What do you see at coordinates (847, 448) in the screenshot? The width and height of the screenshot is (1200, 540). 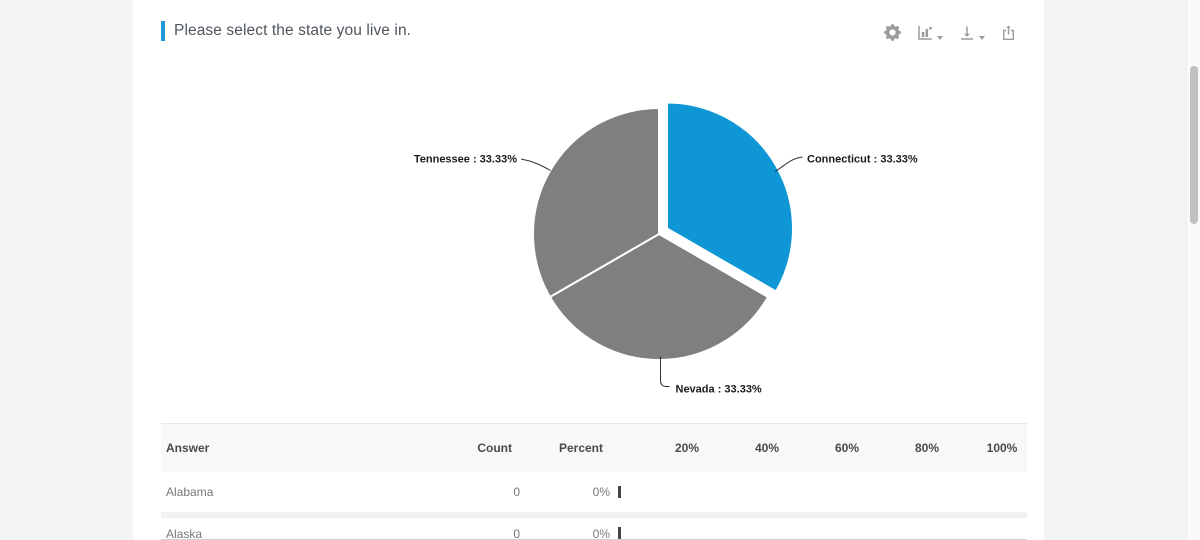 I see `col-60: 60%` at bounding box center [847, 448].